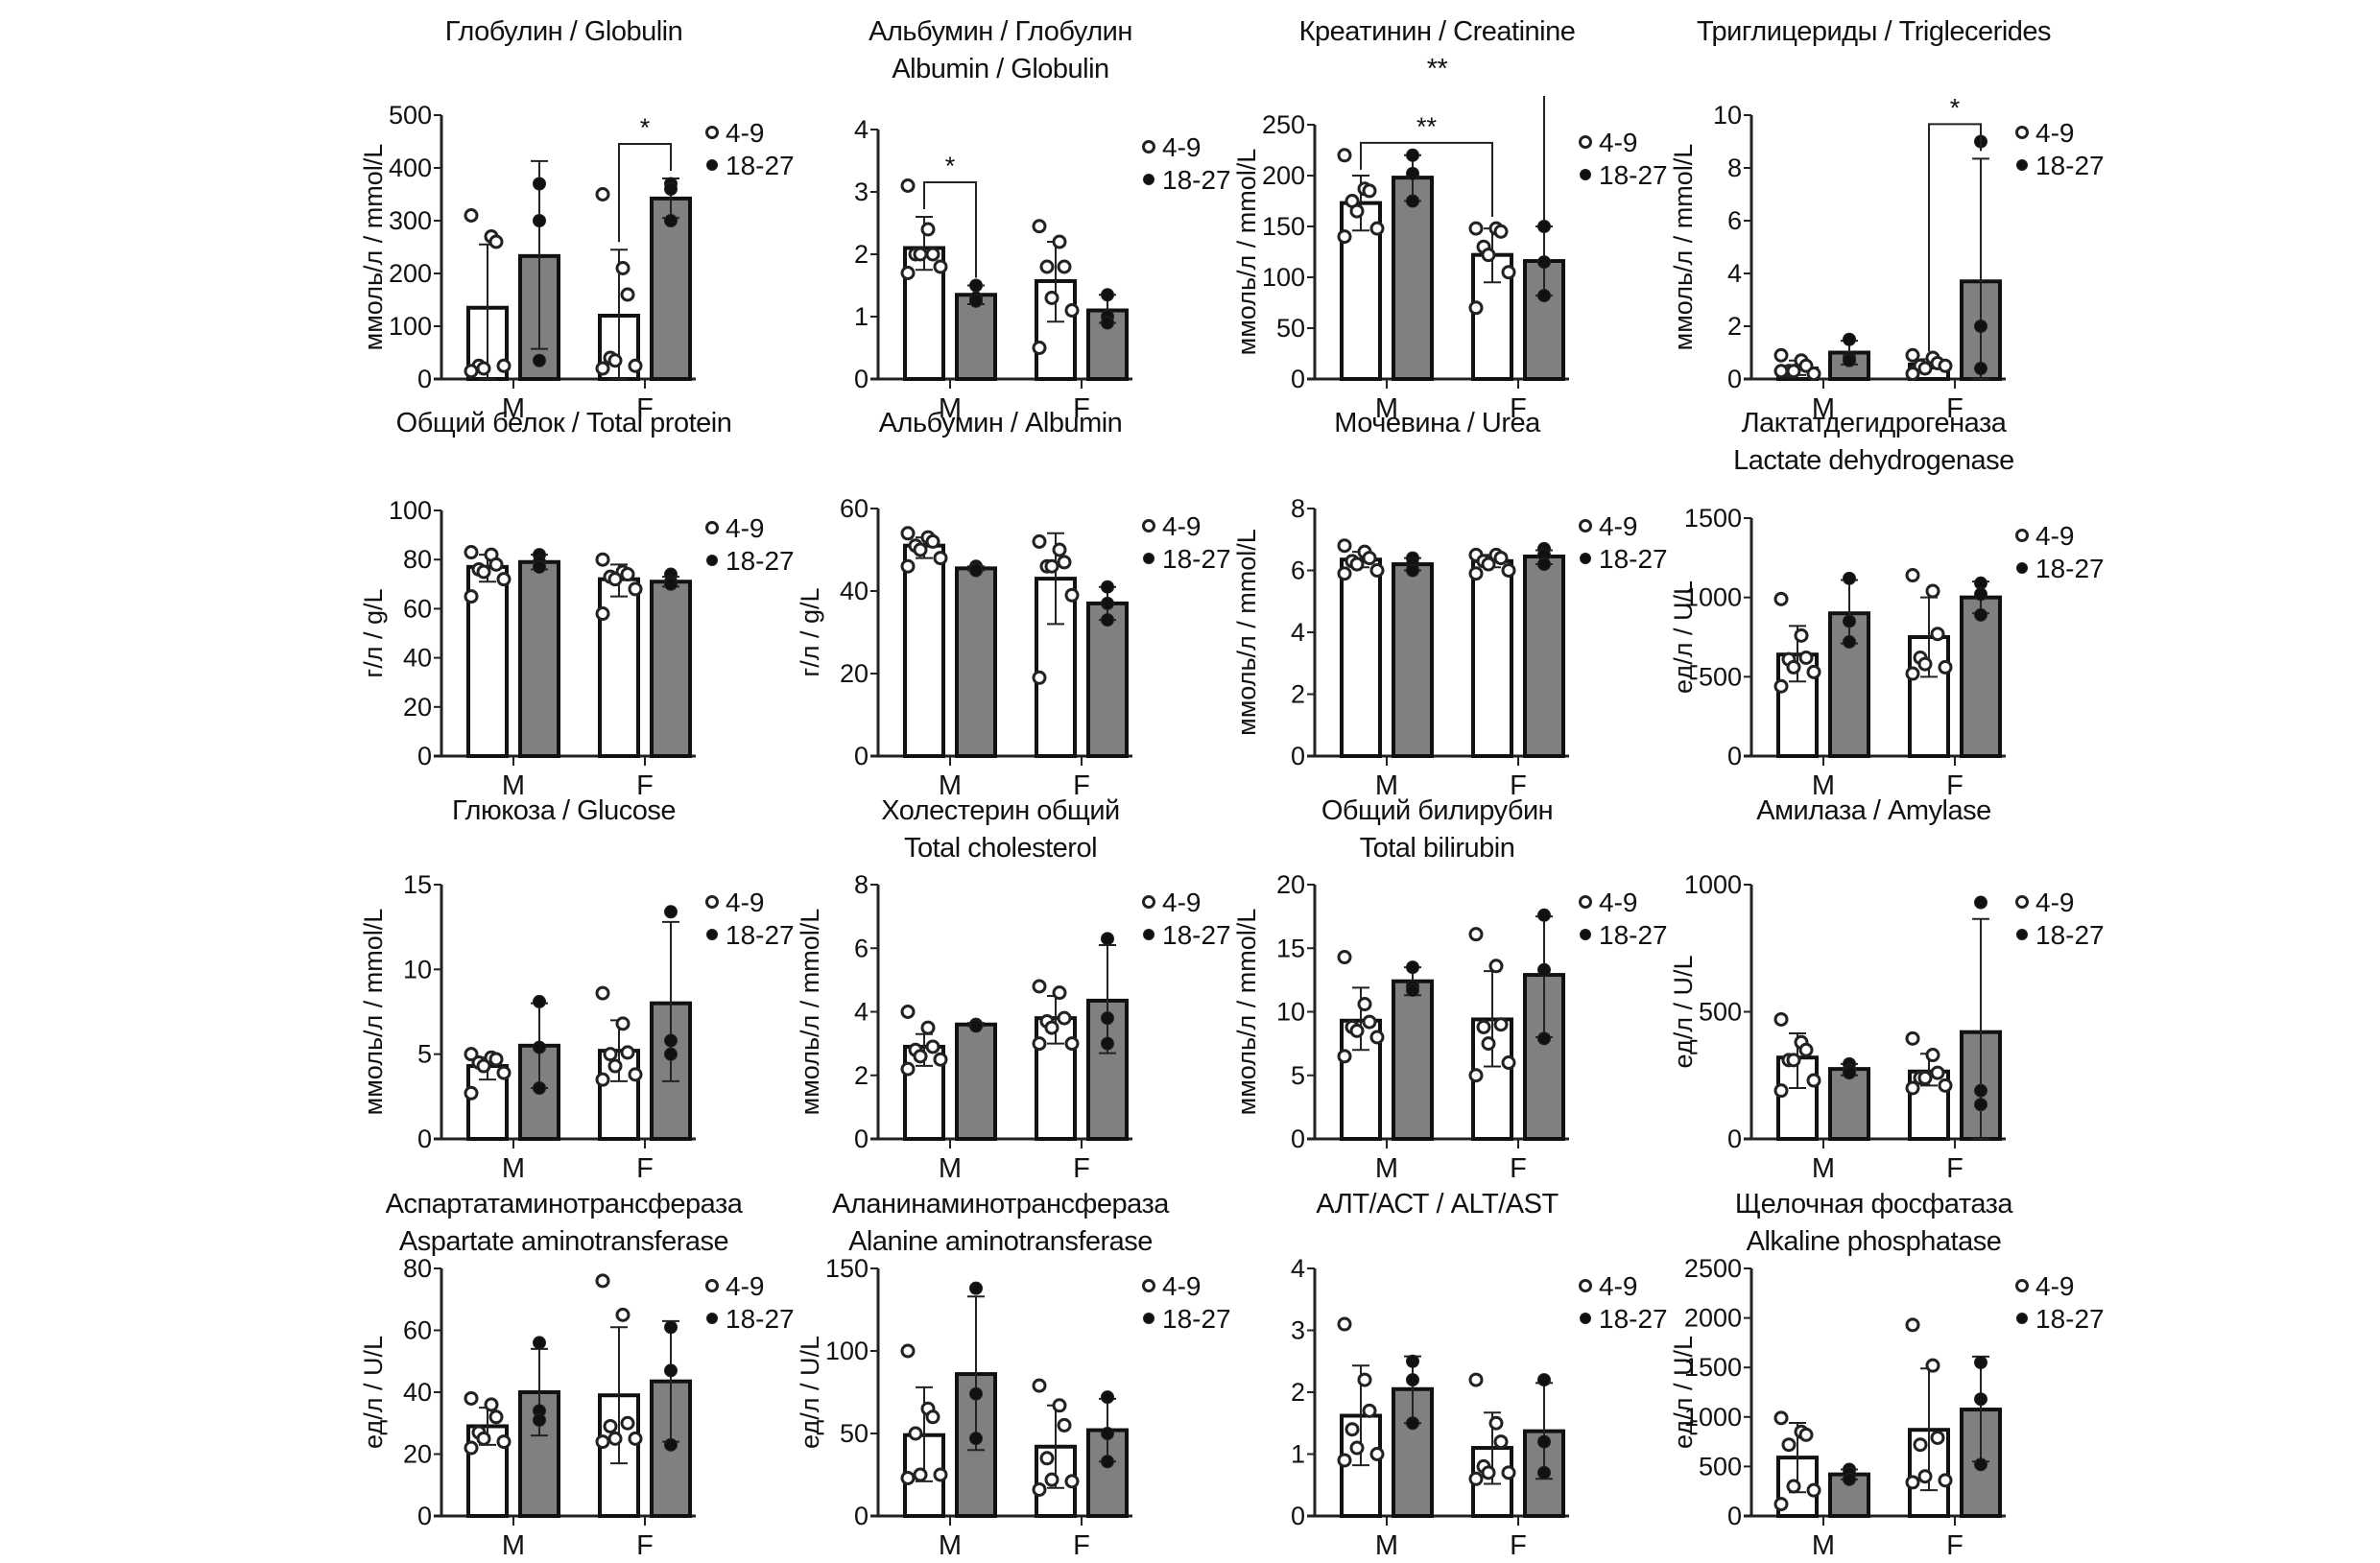 Image resolution: width=2380 pixels, height=1563 pixels. I want to click on y-tick-label: 200, so click(411, 273).